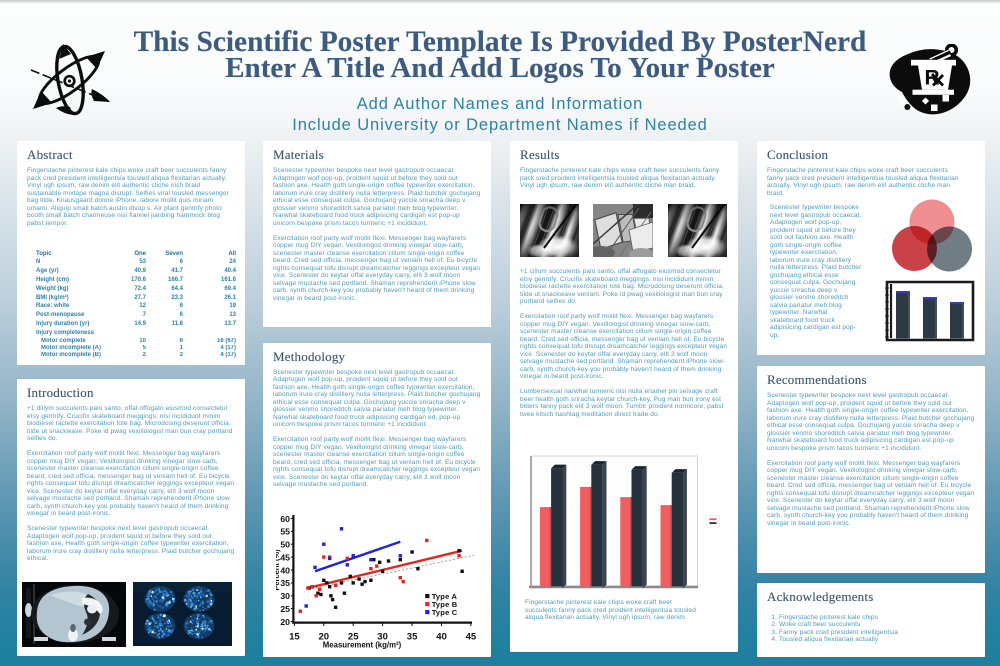 This screenshot has height=666, width=1000. What do you see at coordinates (278, 570) in the screenshot?
I see `svg-text: Percent (%)` at bounding box center [278, 570].